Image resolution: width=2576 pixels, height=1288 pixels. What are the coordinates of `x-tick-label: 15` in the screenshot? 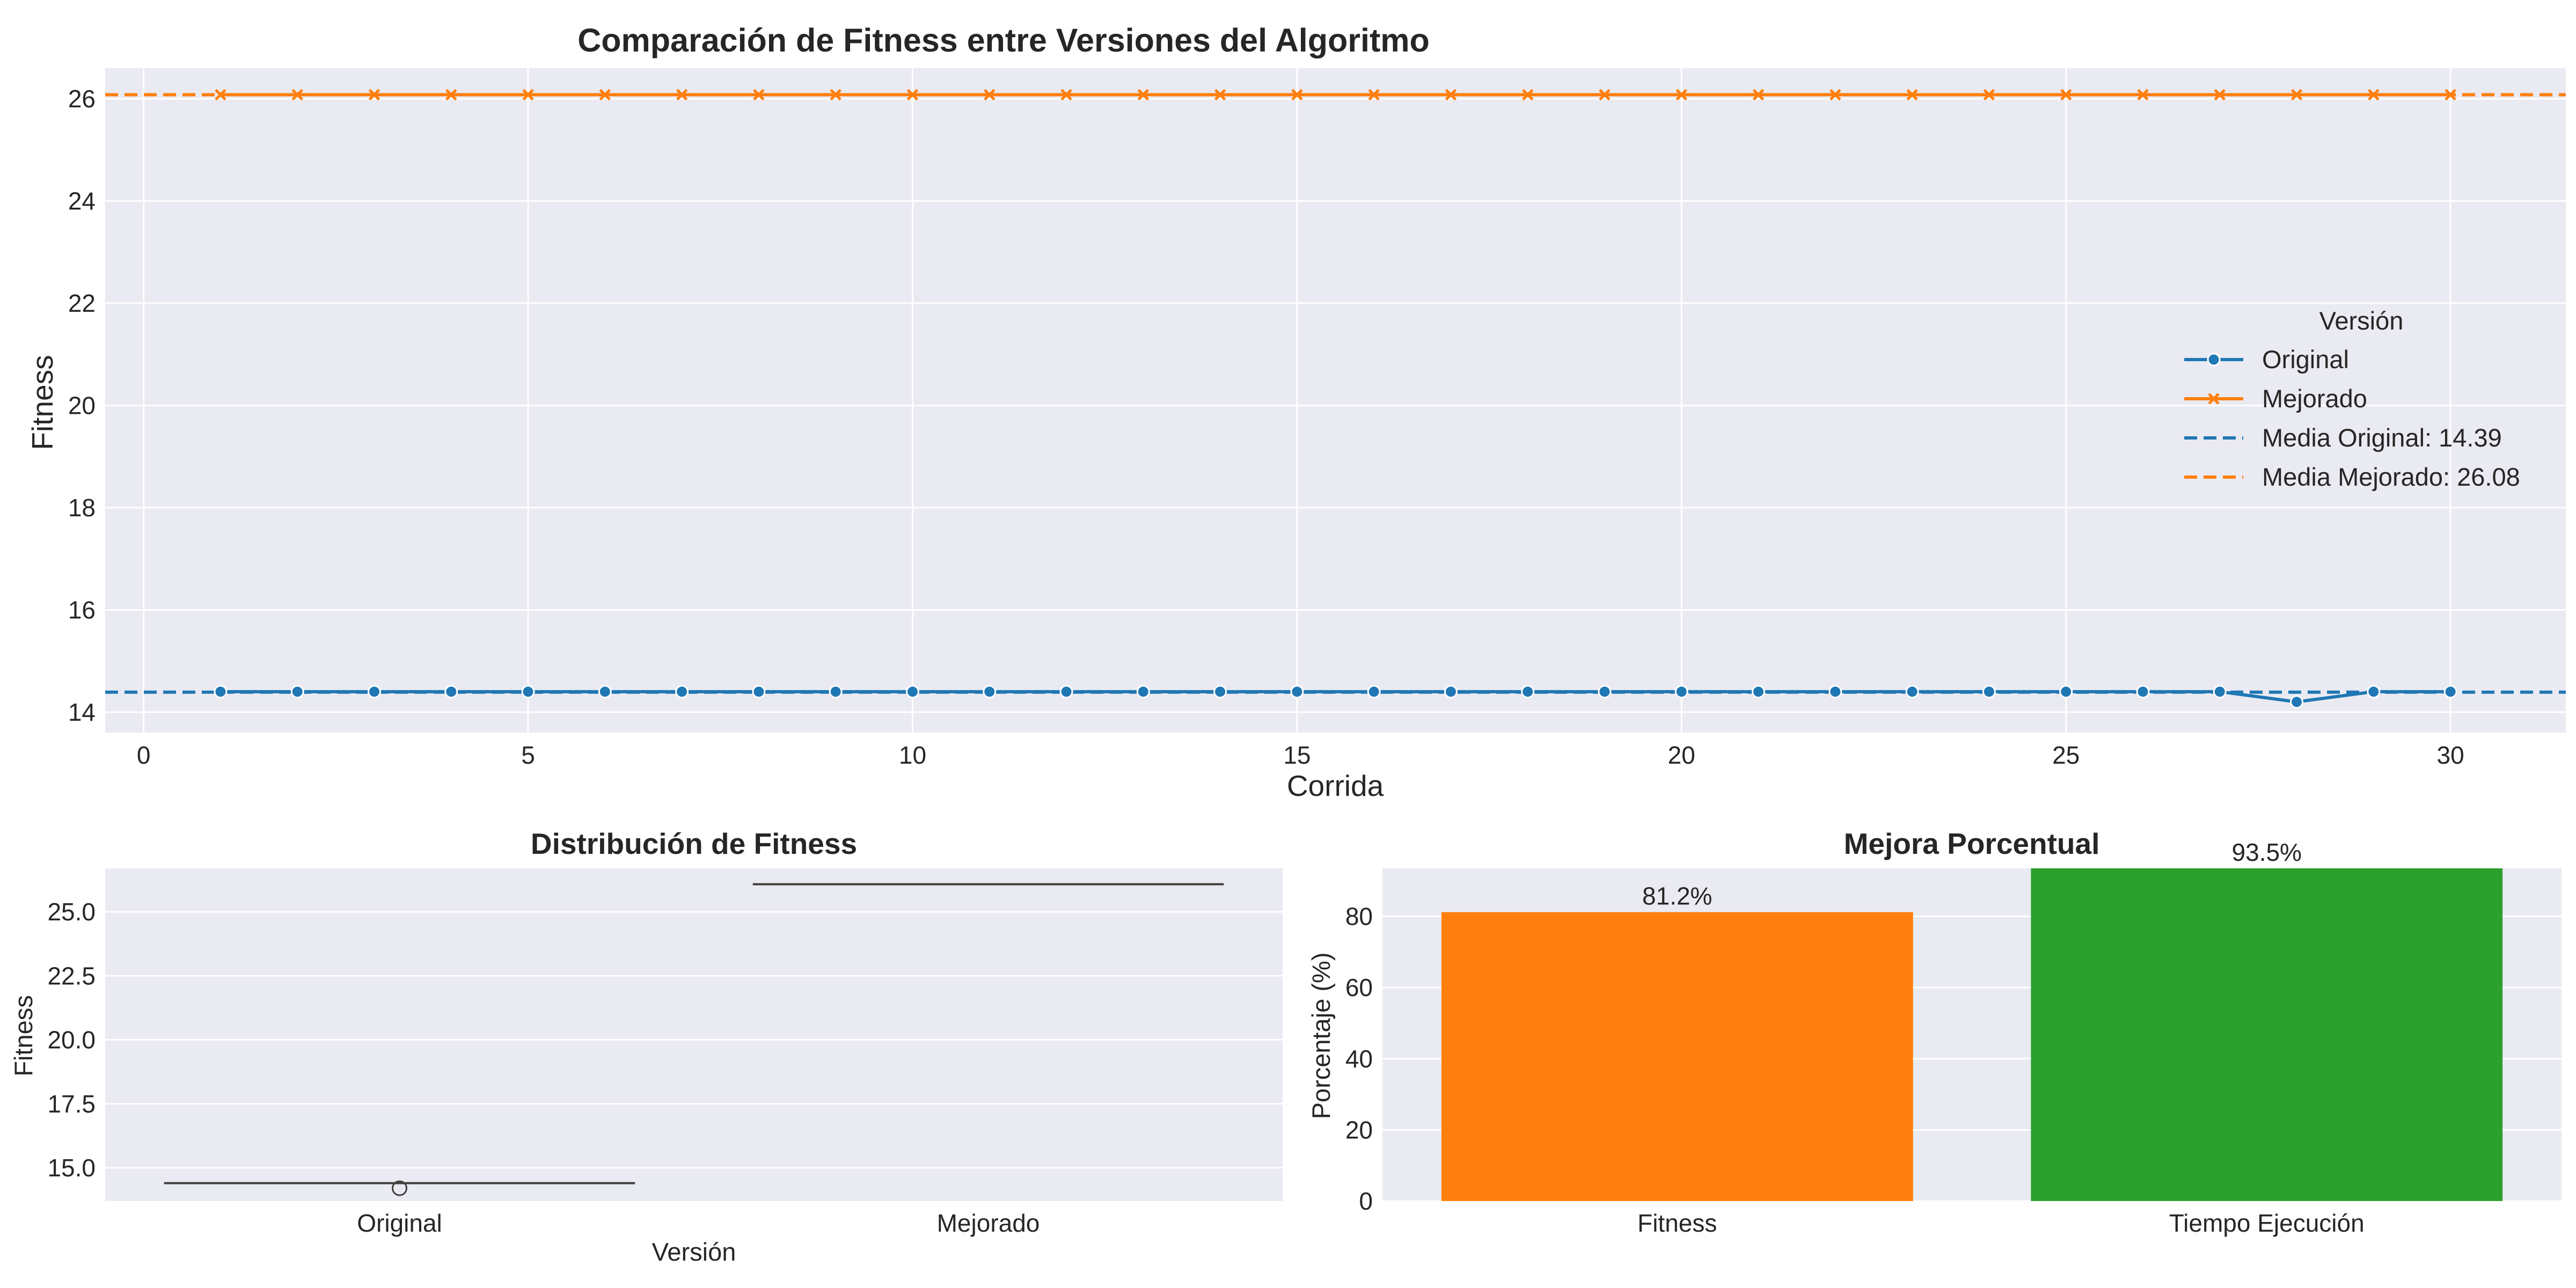 It's located at (1297, 755).